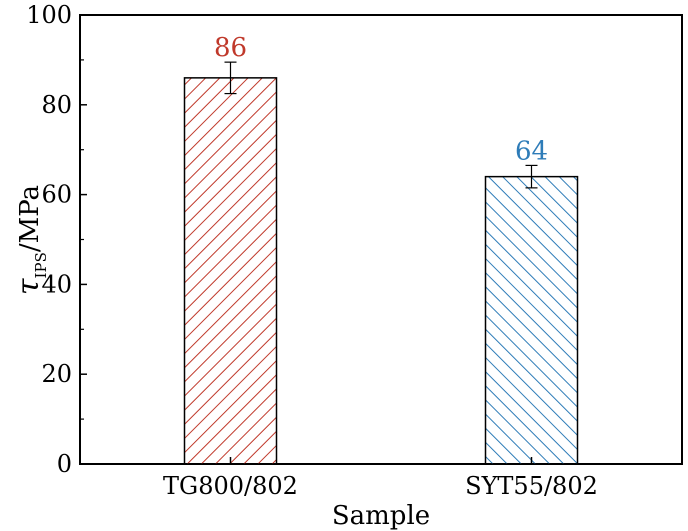  I want to click on svg-text: τIPS/MPa, so click(30, 240).